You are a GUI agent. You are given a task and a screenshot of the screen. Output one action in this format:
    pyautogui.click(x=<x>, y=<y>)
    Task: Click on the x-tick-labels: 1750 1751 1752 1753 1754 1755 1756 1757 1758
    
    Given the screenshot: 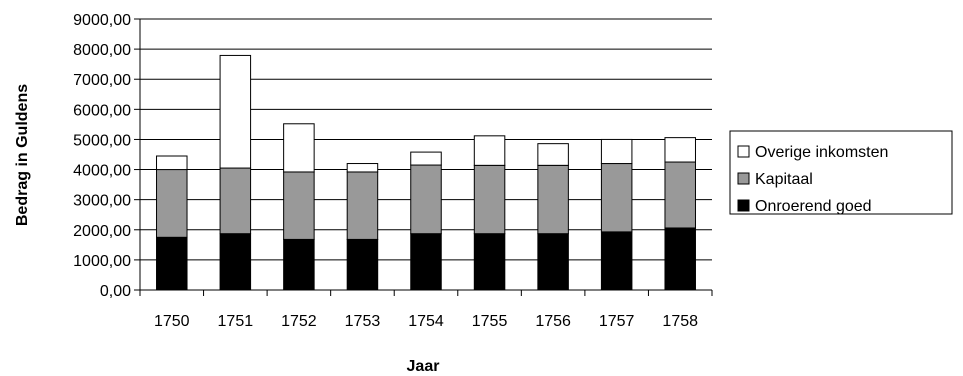 What is the action you would take?
    pyautogui.click(x=426, y=321)
    